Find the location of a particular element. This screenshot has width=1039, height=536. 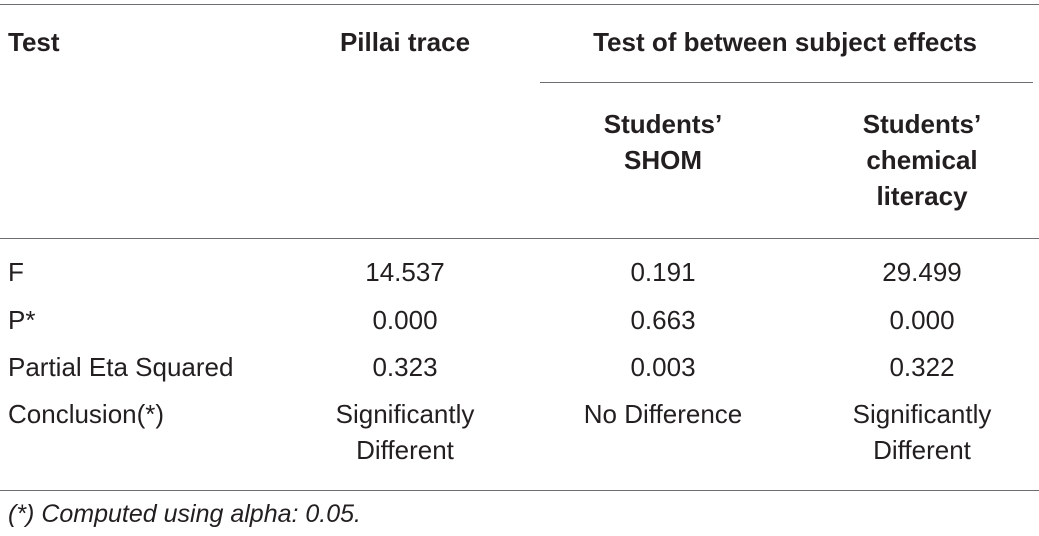

header-cell: Test is located at coordinates (34, 42).